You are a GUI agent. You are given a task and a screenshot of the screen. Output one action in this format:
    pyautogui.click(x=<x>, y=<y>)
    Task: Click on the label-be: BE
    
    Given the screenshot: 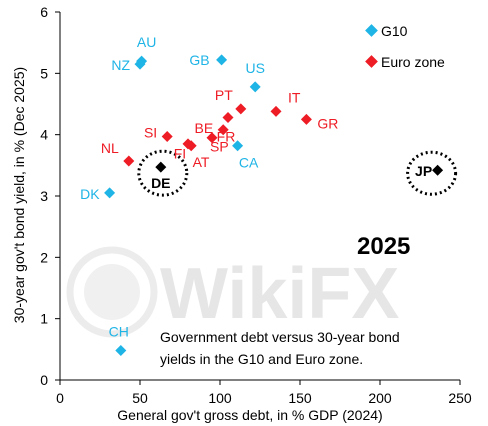 What is the action you would take?
    pyautogui.click(x=204, y=128)
    